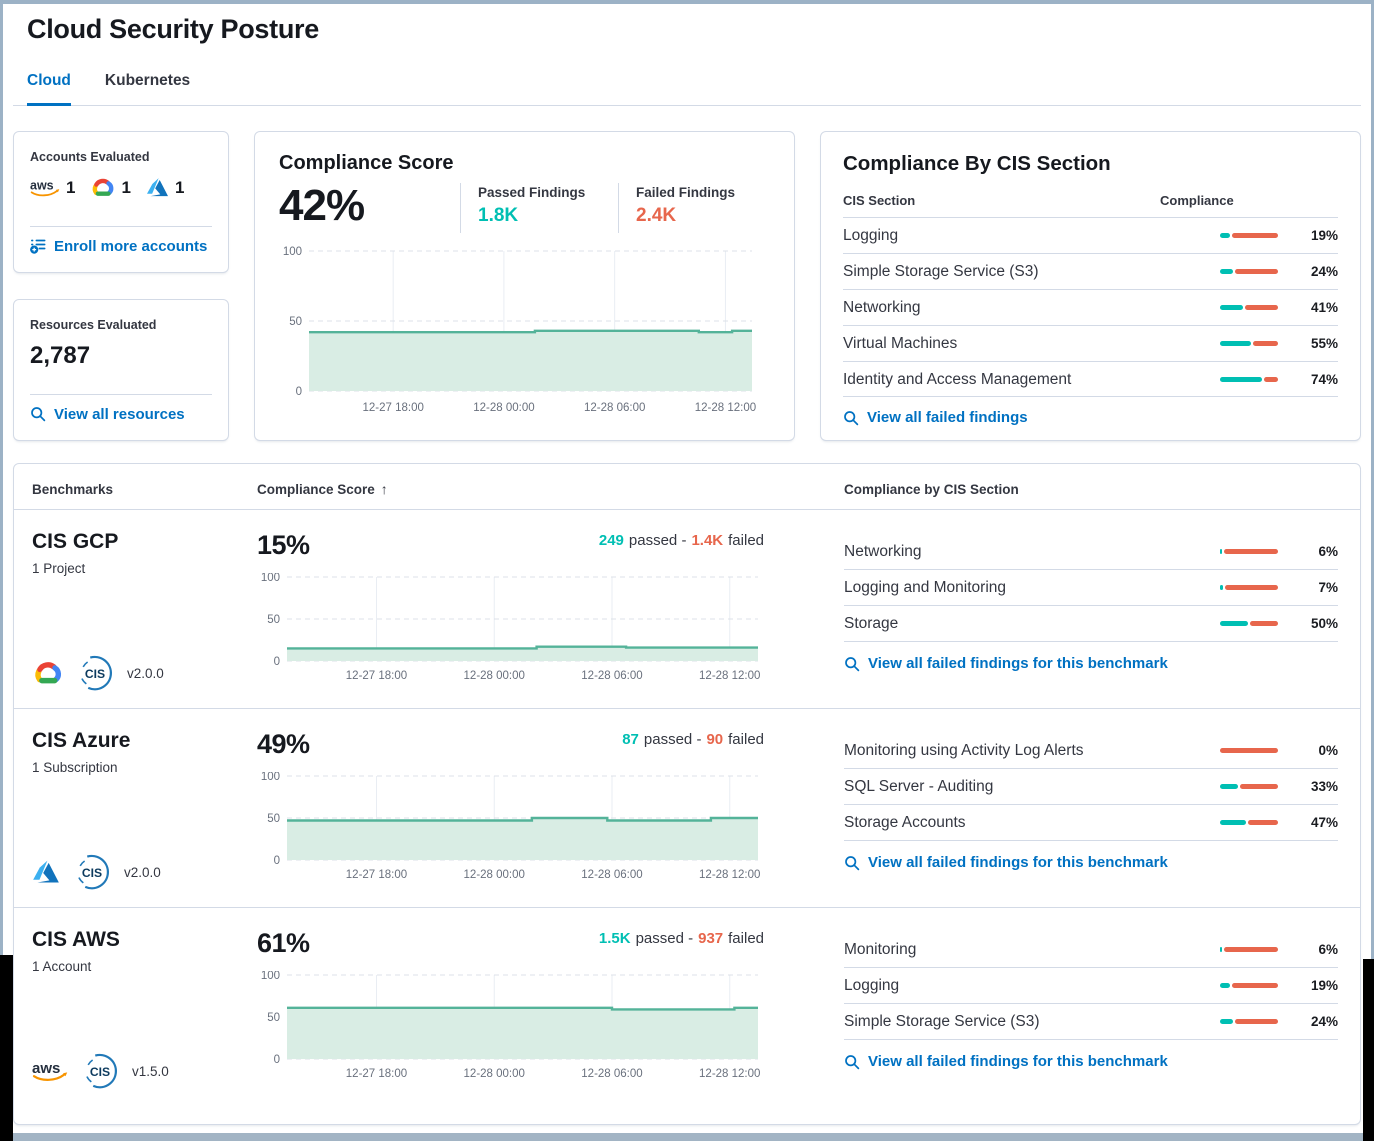  Describe the element at coordinates (283, 545) in the screenshot. I see `benchmark-score: 15%` at that location.